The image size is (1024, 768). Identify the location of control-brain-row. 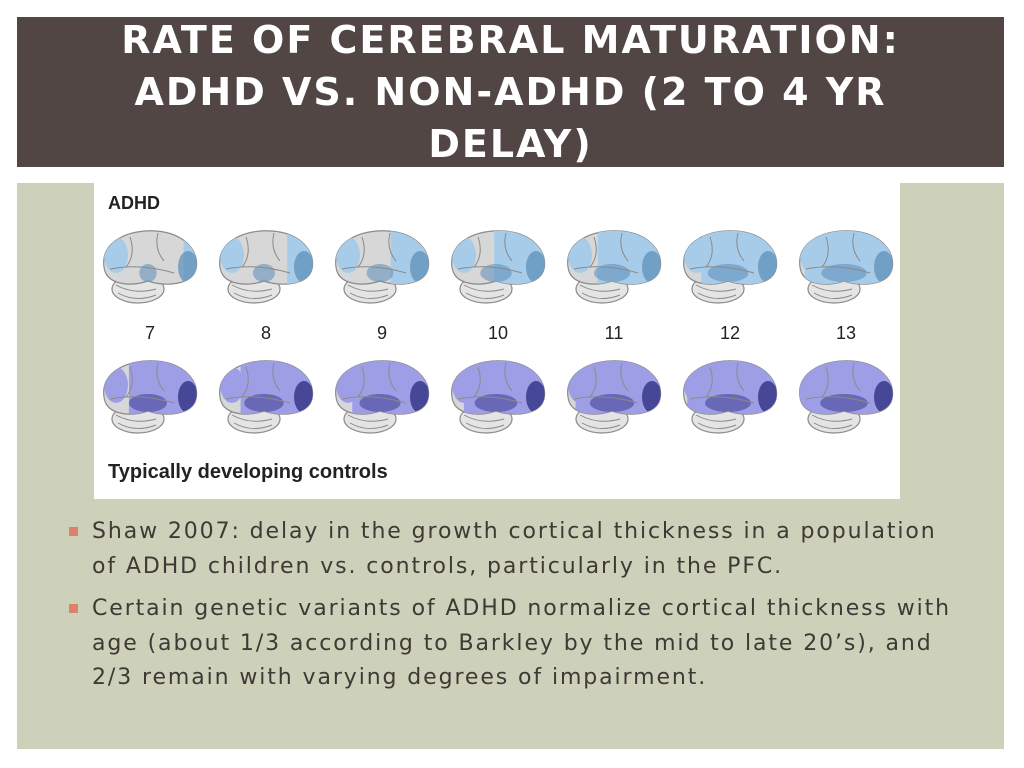
(498, 397).